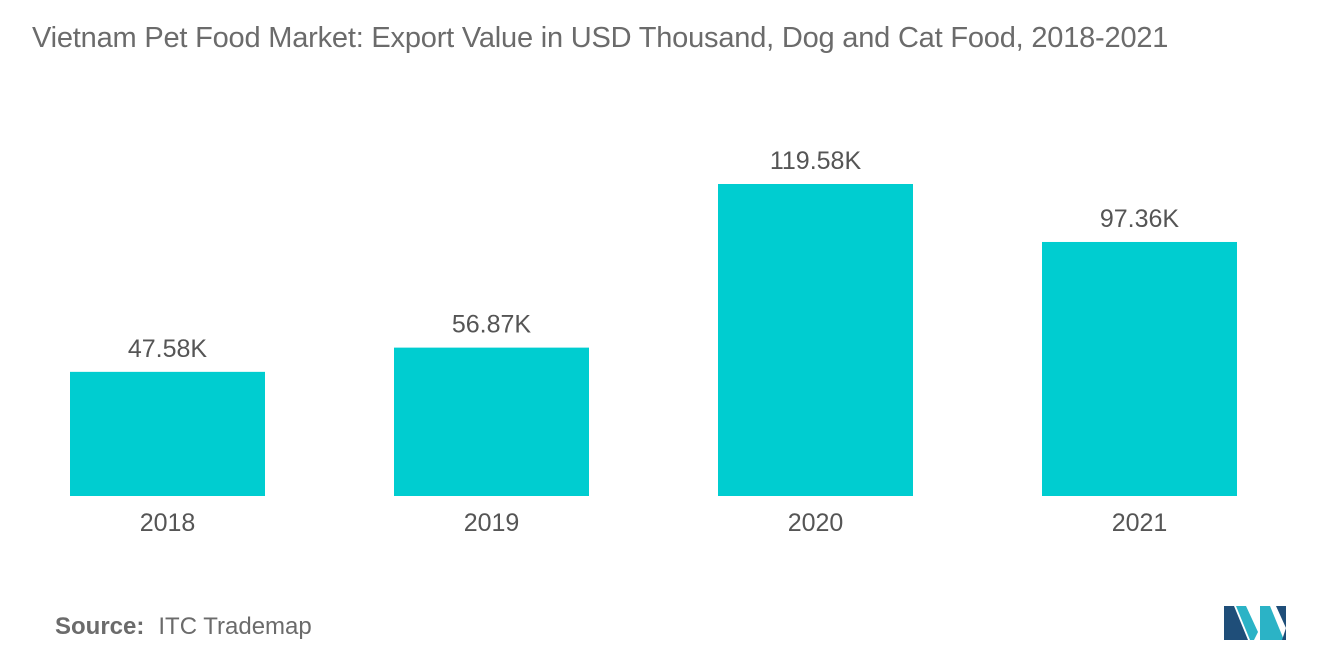 Image resolution: width=1320 pixels, height=665 pixels. What do you see at coordinates (1255, 623) in the screenshot?
I see `mordor-intelligence-logo-icon` at bounding box center [1255, 623].